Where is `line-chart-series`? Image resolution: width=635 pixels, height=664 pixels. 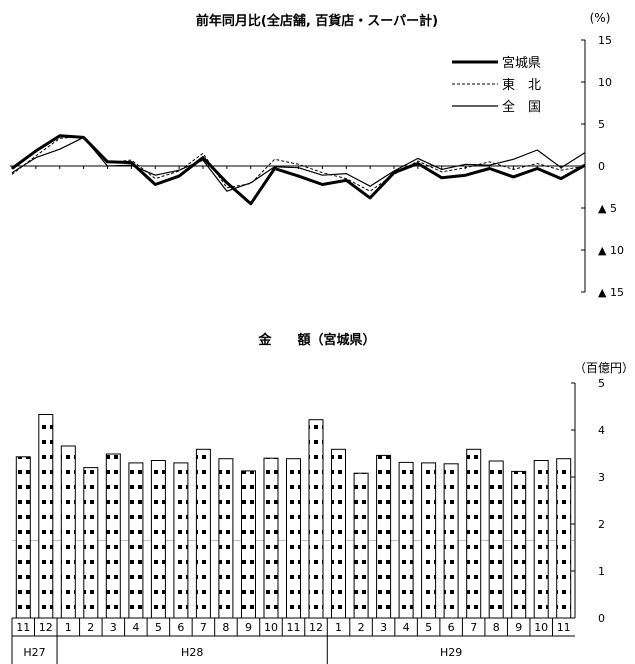 line-chart-series is located at coordinates (298, 170).